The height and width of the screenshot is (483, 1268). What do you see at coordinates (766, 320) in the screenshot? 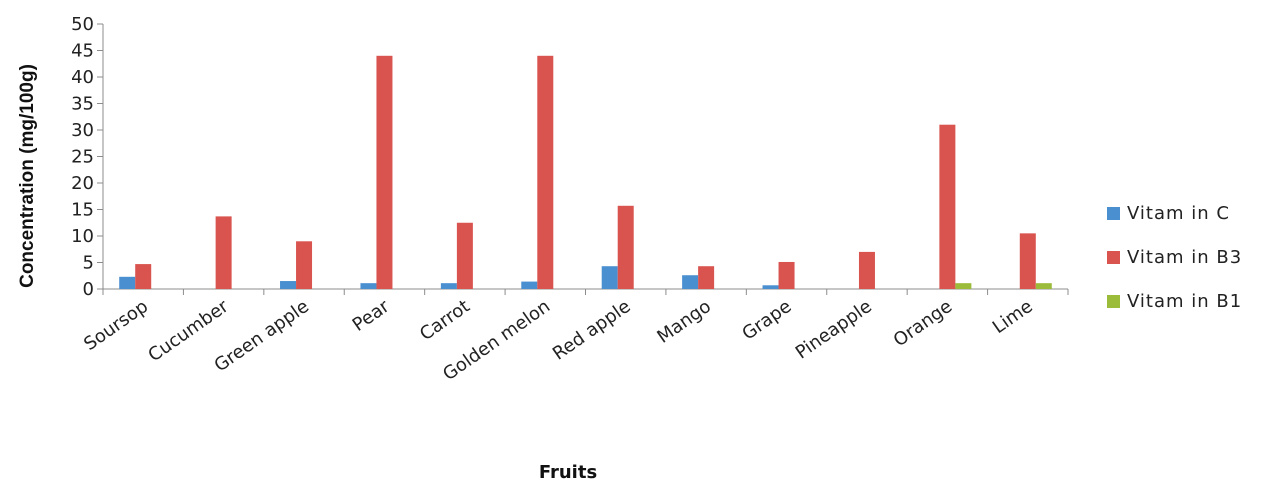
I see `category-label: Grape` at bounding box center [766, 320].